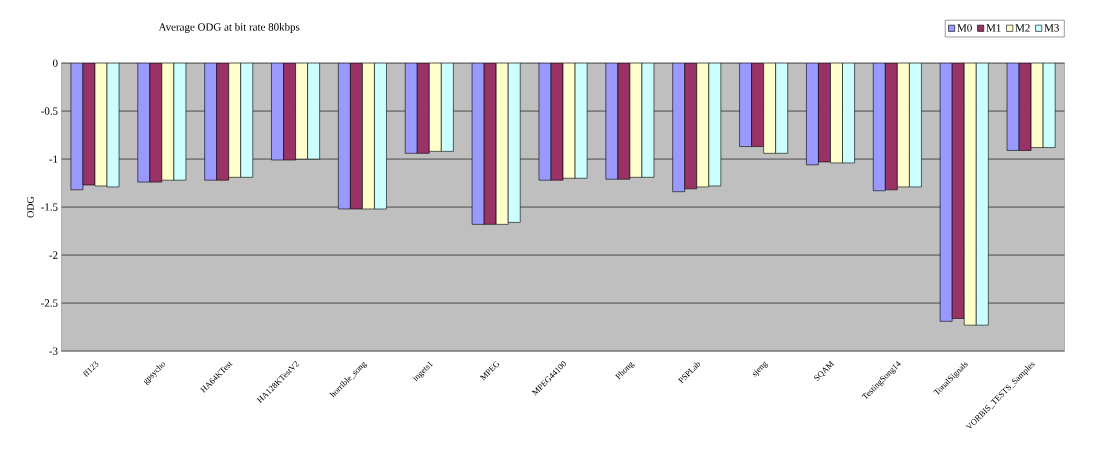 The image size is (1095, 473). What do you see at coordinates (49, 207) in the screenshot?
I see `y-tick-label: -1.5` at bounding box center [49, 207].